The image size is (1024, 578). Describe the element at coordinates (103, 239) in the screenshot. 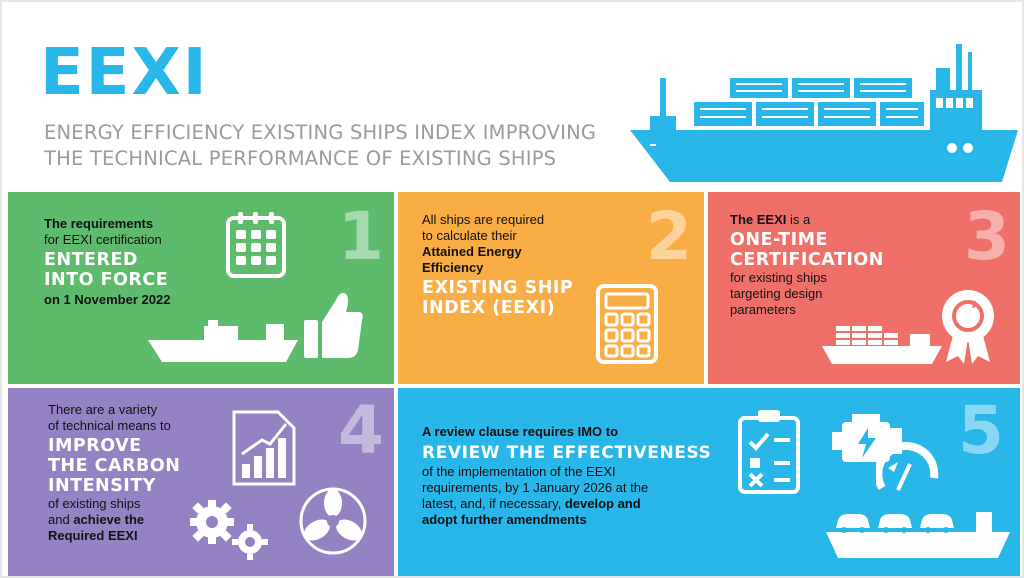

I see `panel-line: for EEXI certification` at that location.